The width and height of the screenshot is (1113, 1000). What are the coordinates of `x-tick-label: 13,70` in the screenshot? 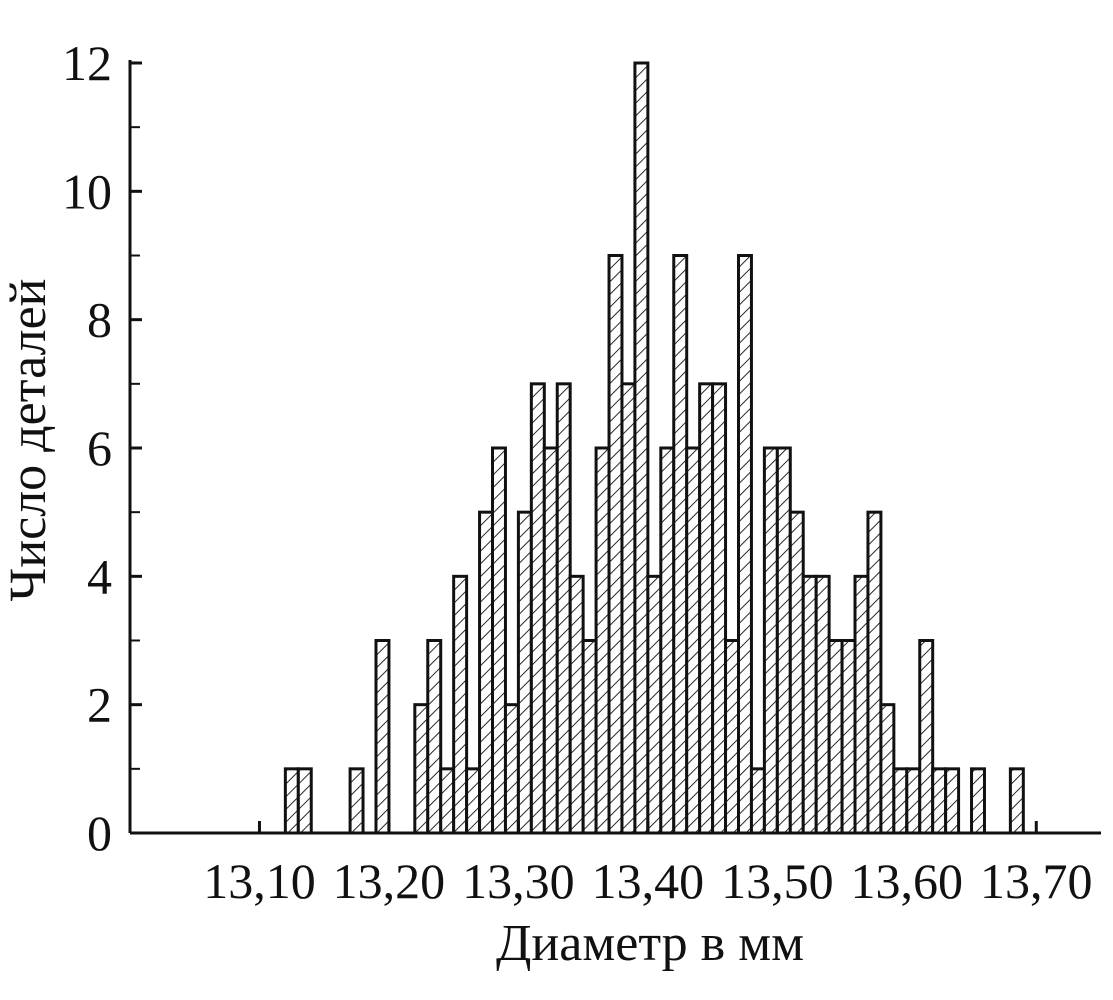 It's located at (1036, 881).